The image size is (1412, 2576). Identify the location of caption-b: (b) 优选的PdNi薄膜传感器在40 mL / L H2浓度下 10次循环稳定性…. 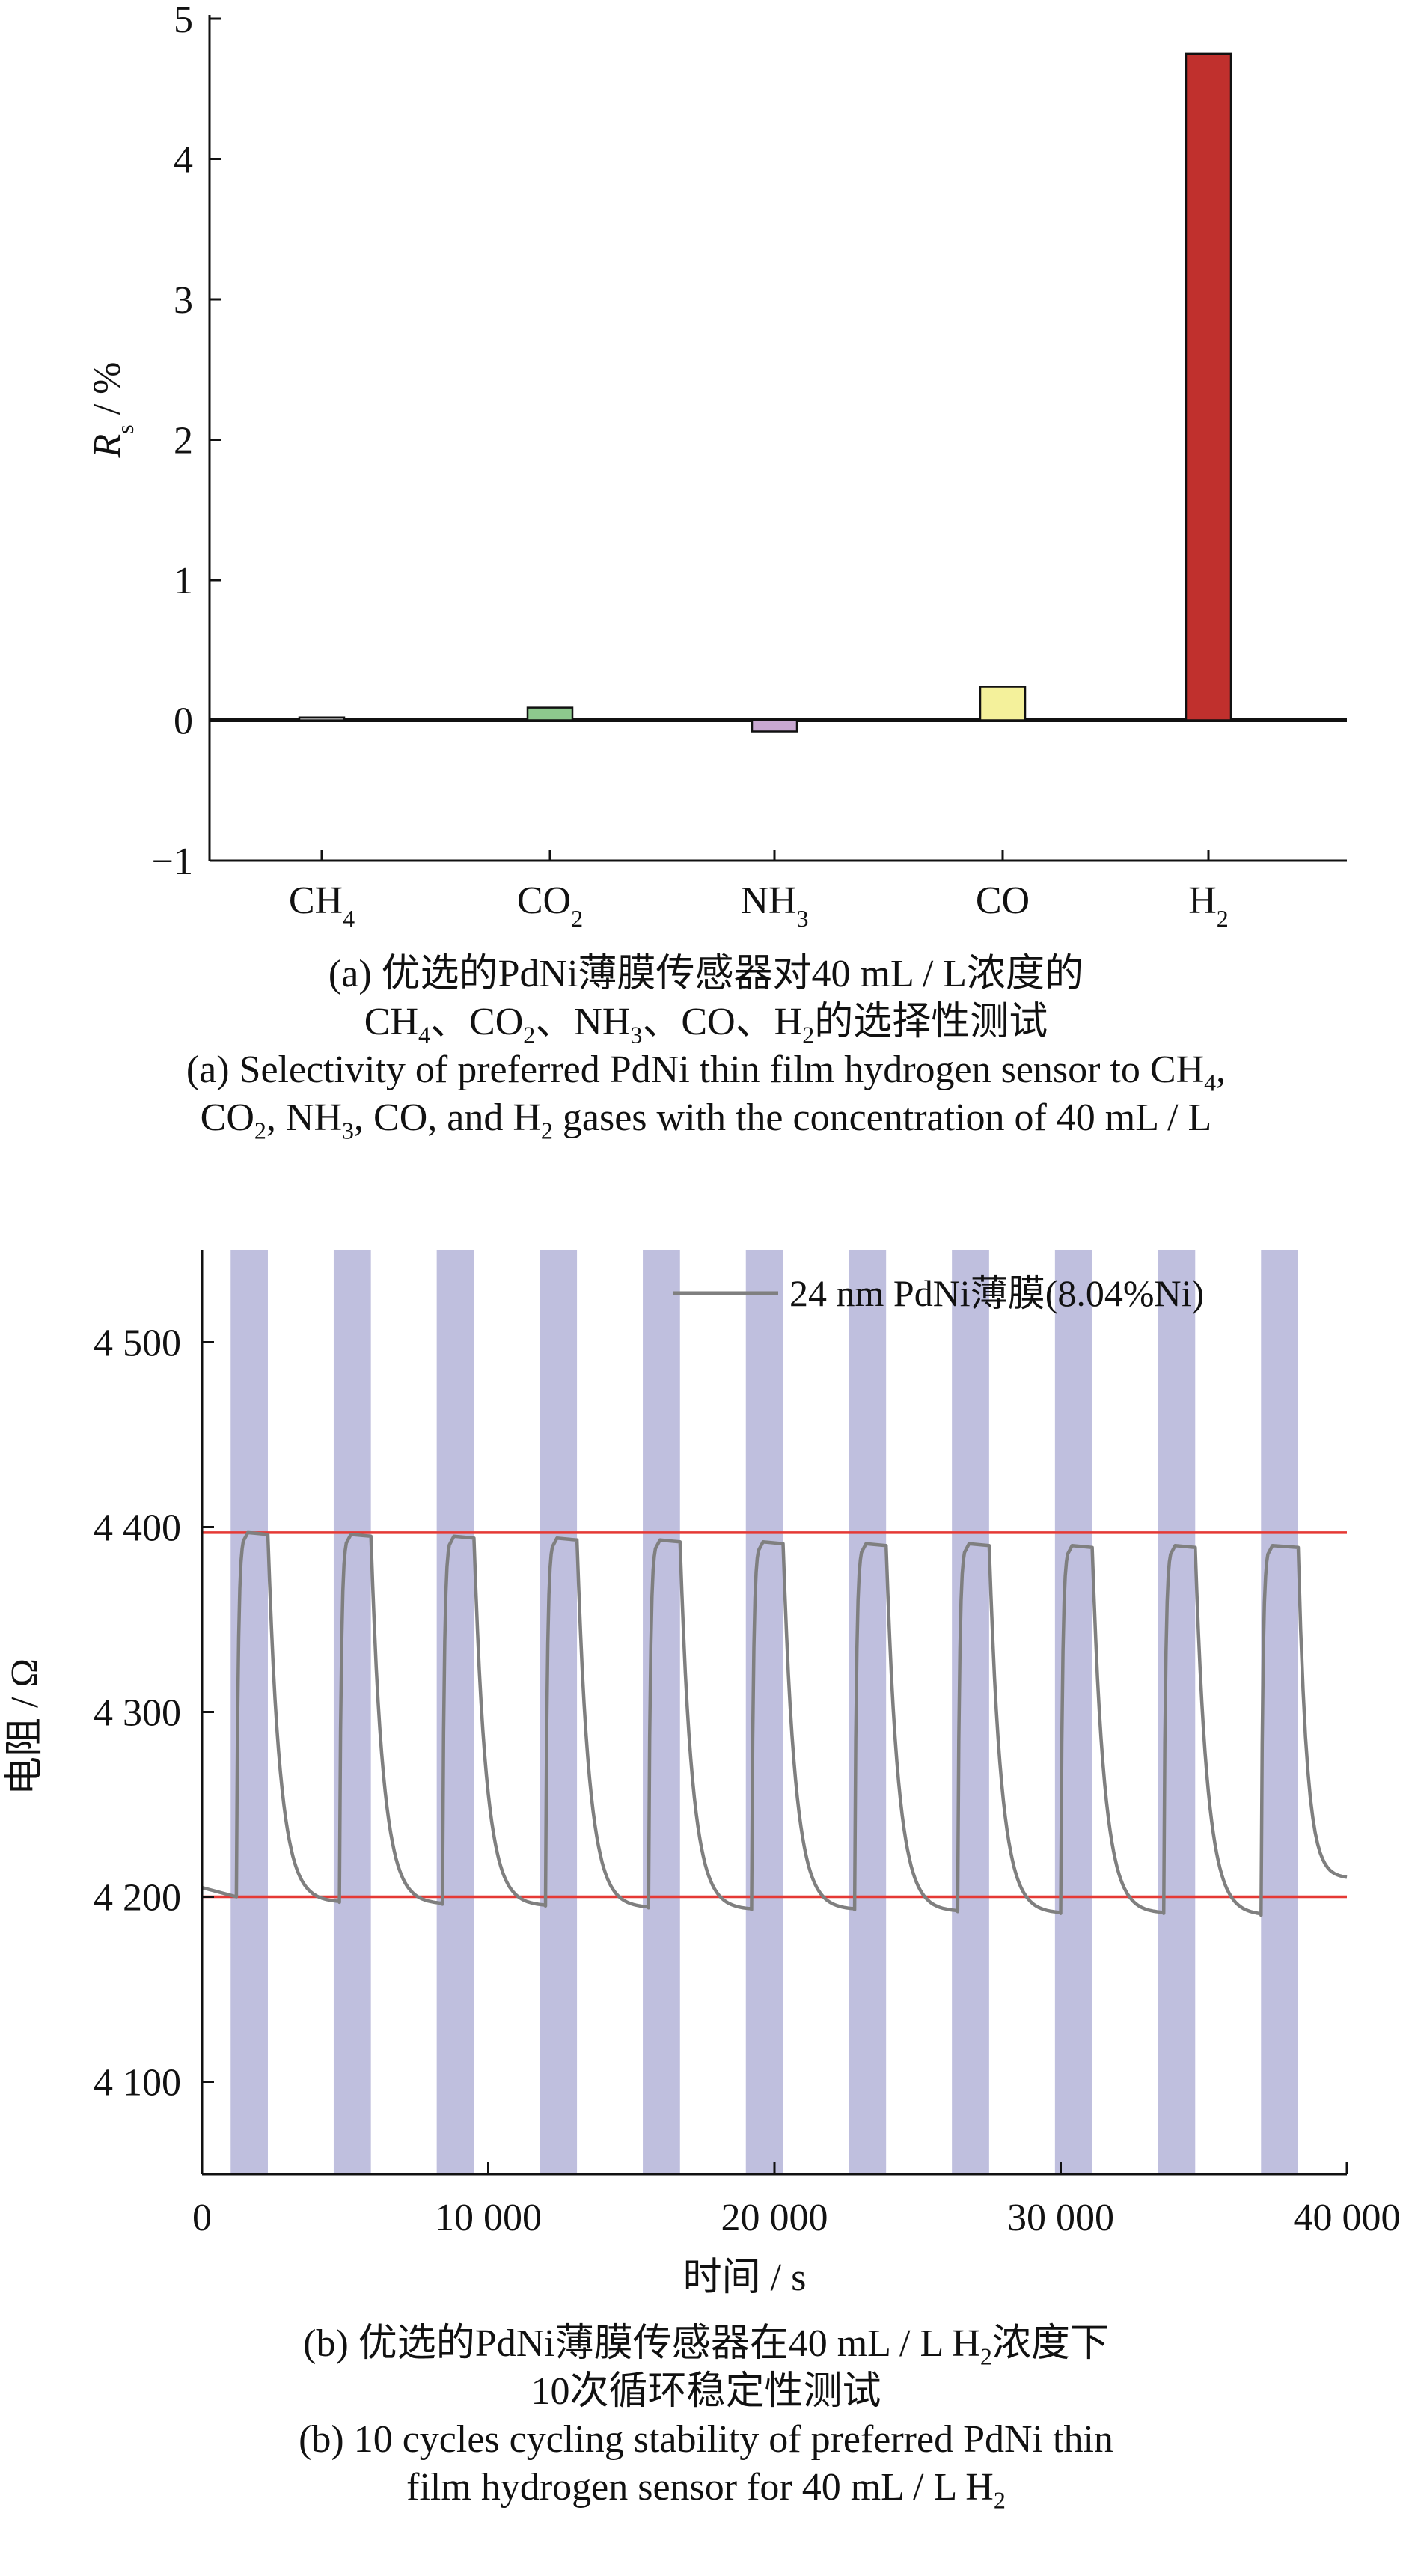
(706, 2416).